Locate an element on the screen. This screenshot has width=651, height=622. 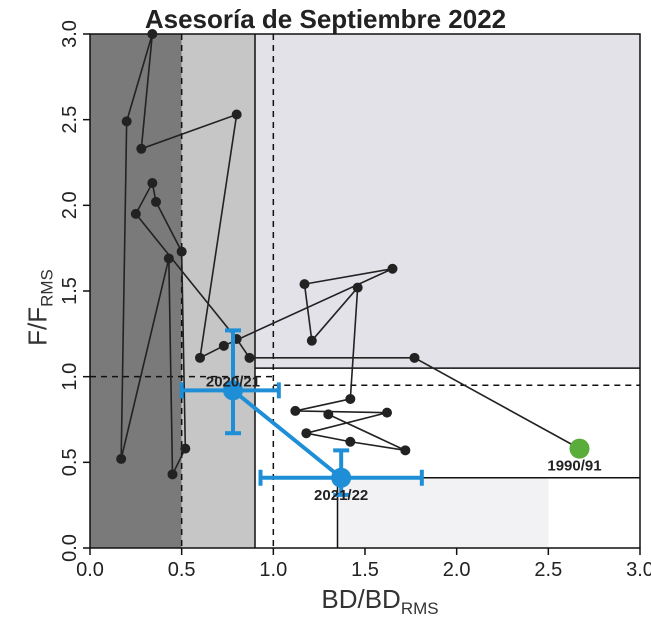
assessment-label: 2020/21 is located at coordinates (233, 381).